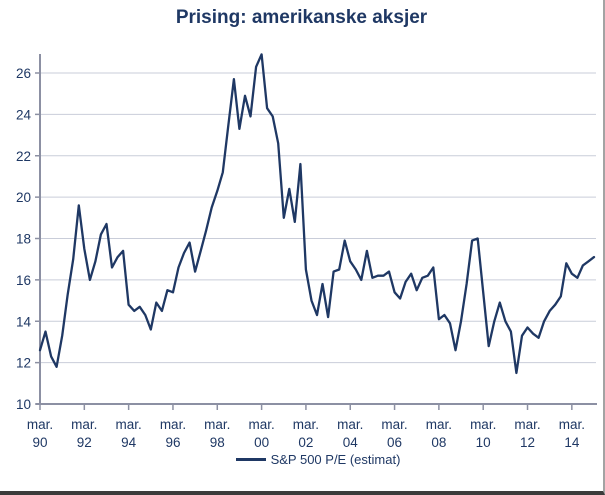 This screenshot has height=495, width=605. What do you see at coordinates (23, 239) in the screenshot?
I see `y-tick-label: 18` at bounding box center [23, 239].